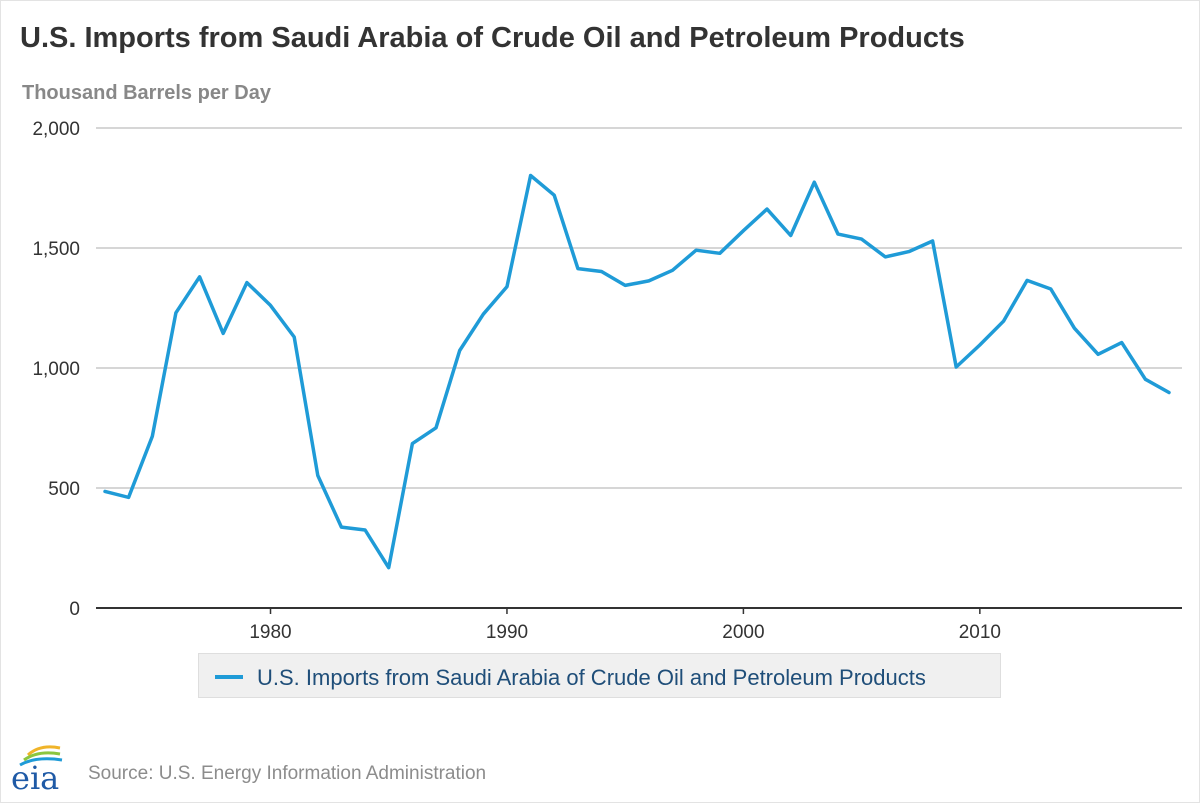 This screenshot has width=1200, height=803. Describe the element at coordinates (200, 277) in the screenshot. I see `data-point-1977` at that location.